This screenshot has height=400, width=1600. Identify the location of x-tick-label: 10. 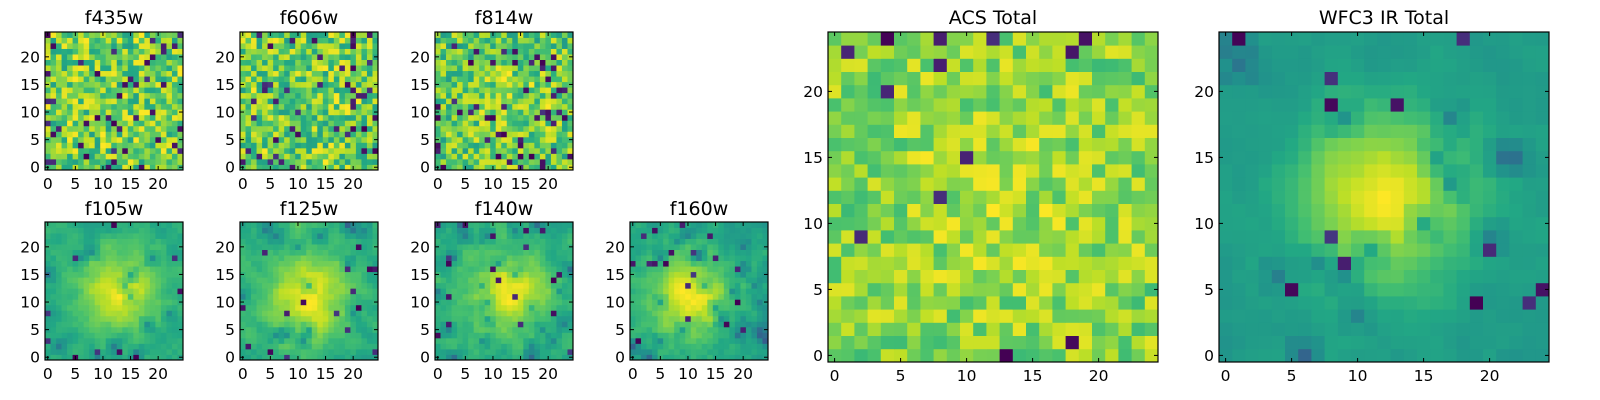
(493, 184).